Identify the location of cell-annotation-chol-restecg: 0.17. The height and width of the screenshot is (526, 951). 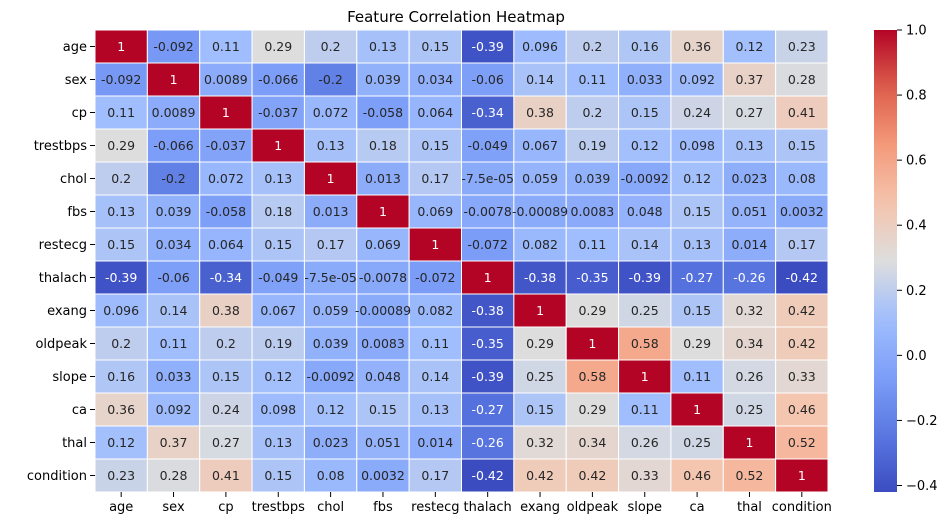
(435, 178).